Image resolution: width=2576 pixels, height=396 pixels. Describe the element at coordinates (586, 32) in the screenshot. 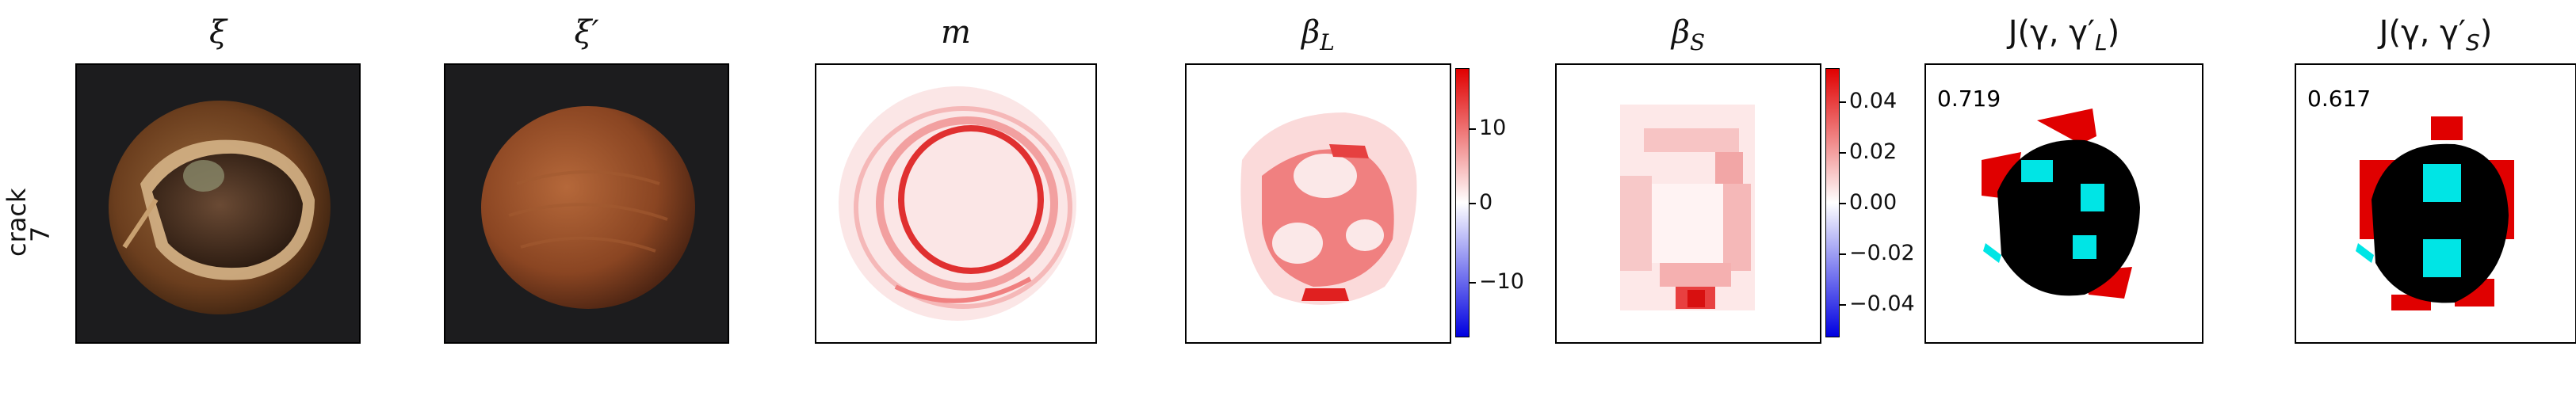

I see `title-xi-prime: ξ′` at that location.